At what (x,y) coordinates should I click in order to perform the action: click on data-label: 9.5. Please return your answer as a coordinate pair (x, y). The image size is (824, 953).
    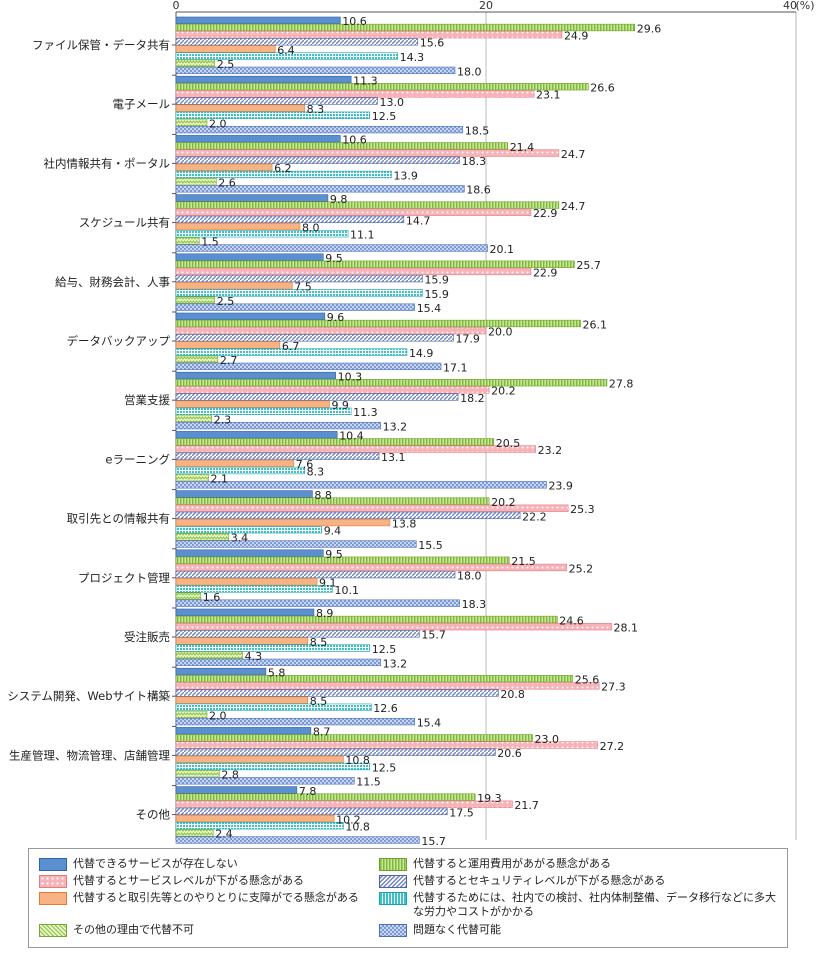
    Looking at the image, I should click on (334, 258).